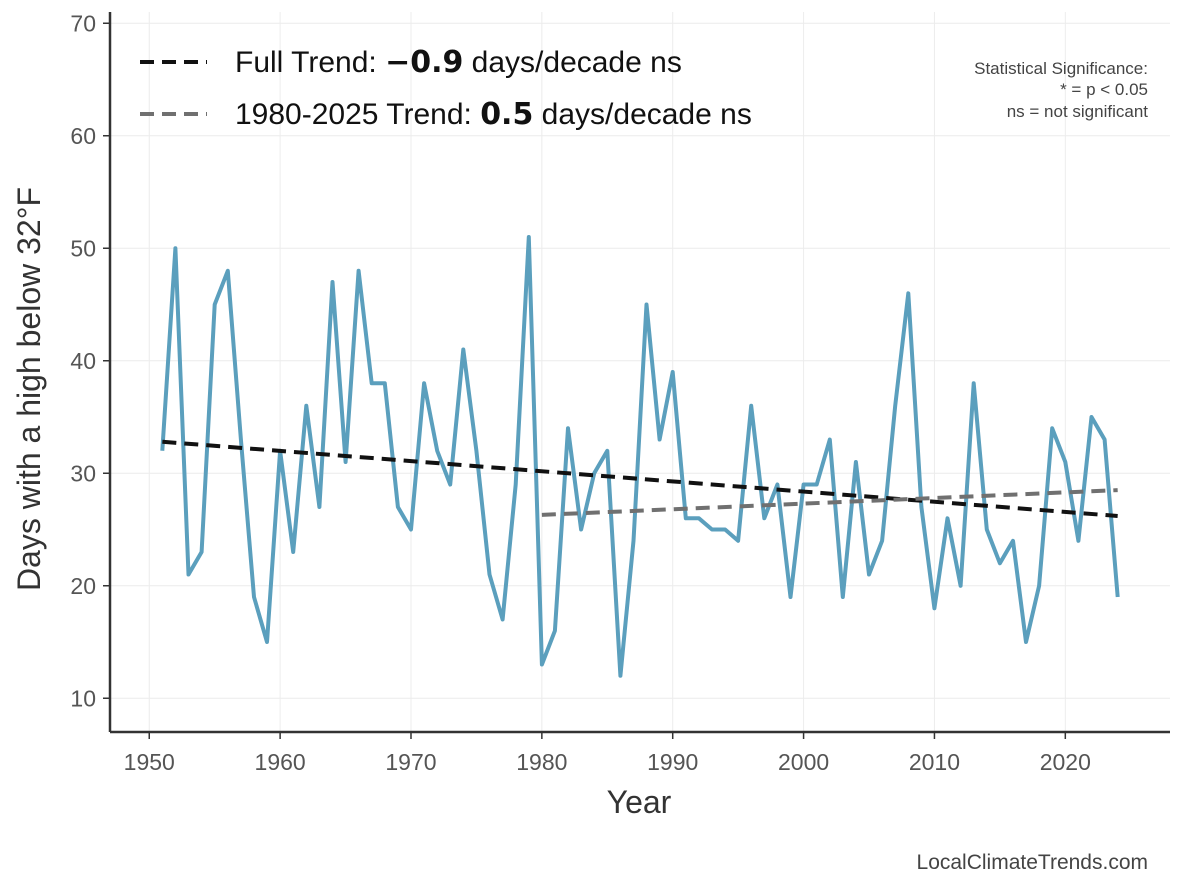 This screenshot has height=889, width=1184. I want to click on x-tick-label: 2010, so click(934, 762).